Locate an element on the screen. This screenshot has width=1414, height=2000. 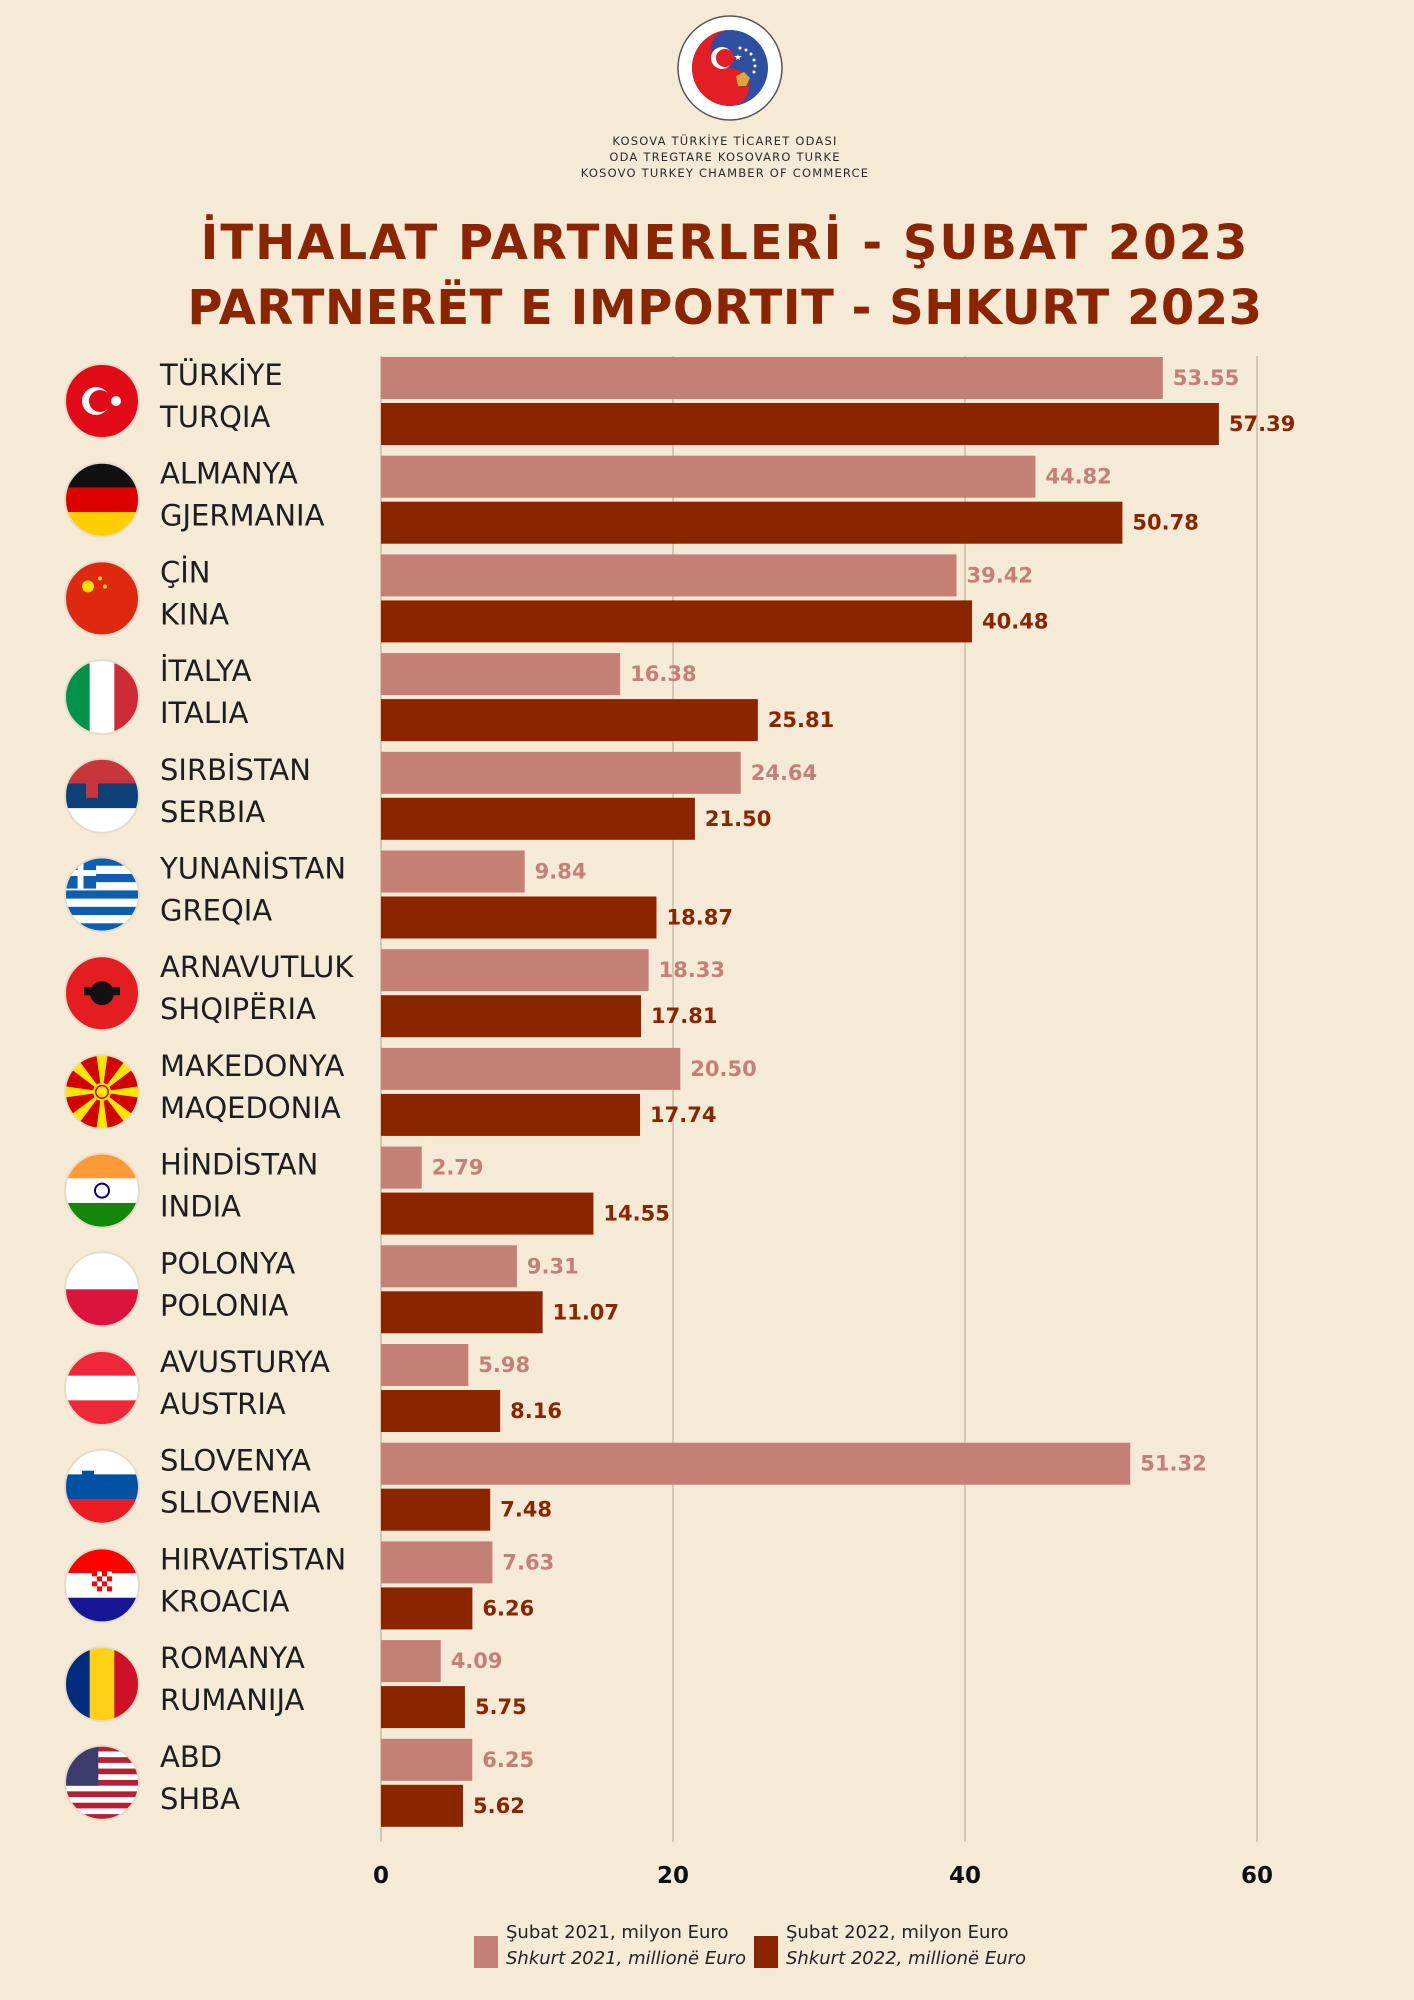
serbia-flag-icon is located at coordinates (102, 795).